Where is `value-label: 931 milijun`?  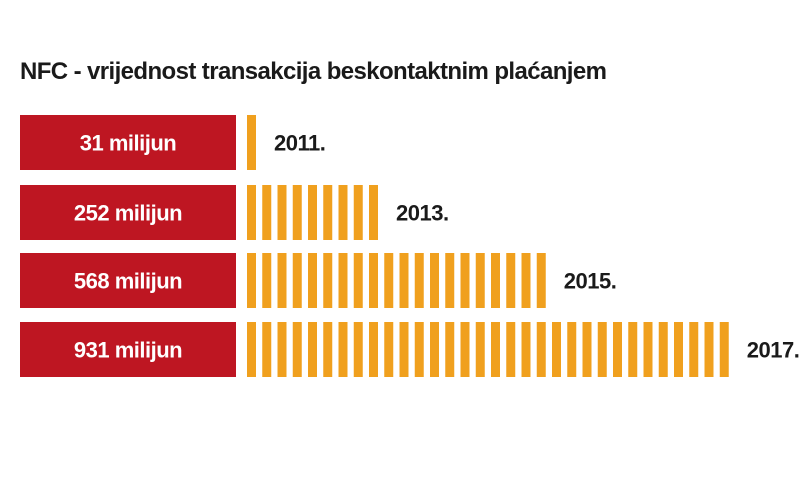 value-label: 931 milijun is located at coordinates (128, 350).